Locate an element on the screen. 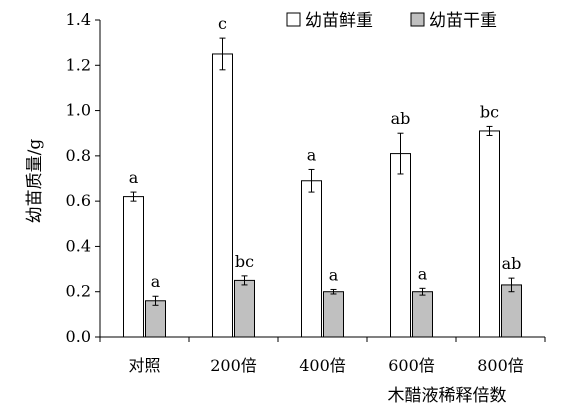  y-tick-label: 0.4 is located at coordinates (78, 245).